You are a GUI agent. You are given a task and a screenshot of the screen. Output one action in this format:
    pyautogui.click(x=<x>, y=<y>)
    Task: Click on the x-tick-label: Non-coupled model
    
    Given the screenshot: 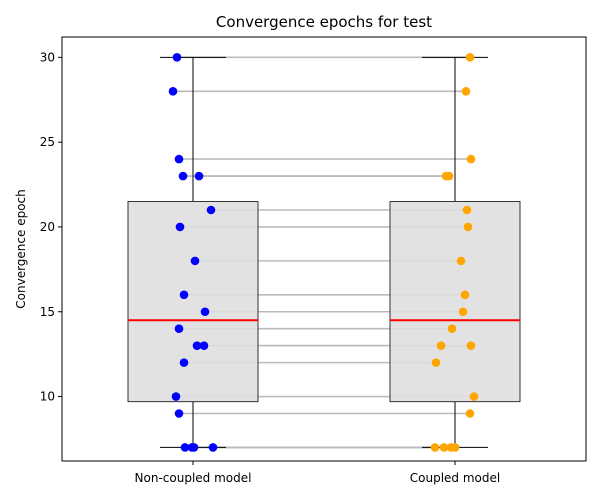 What is the action you would take?
    pyautogui.click(x=193, y=478)
    